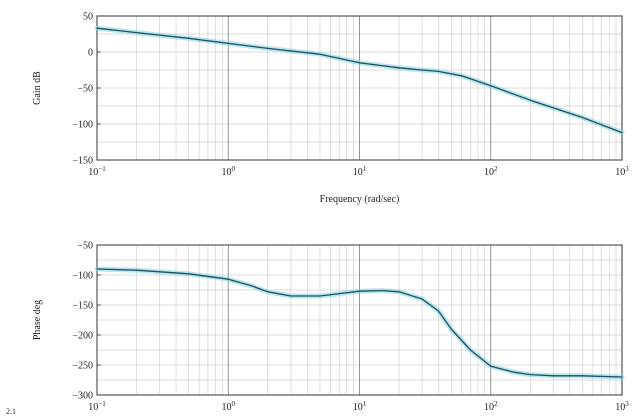  Describe the element at coordinates (37, 88) in the screenshot. I see `y-axis-label: Gain dB` at that location.